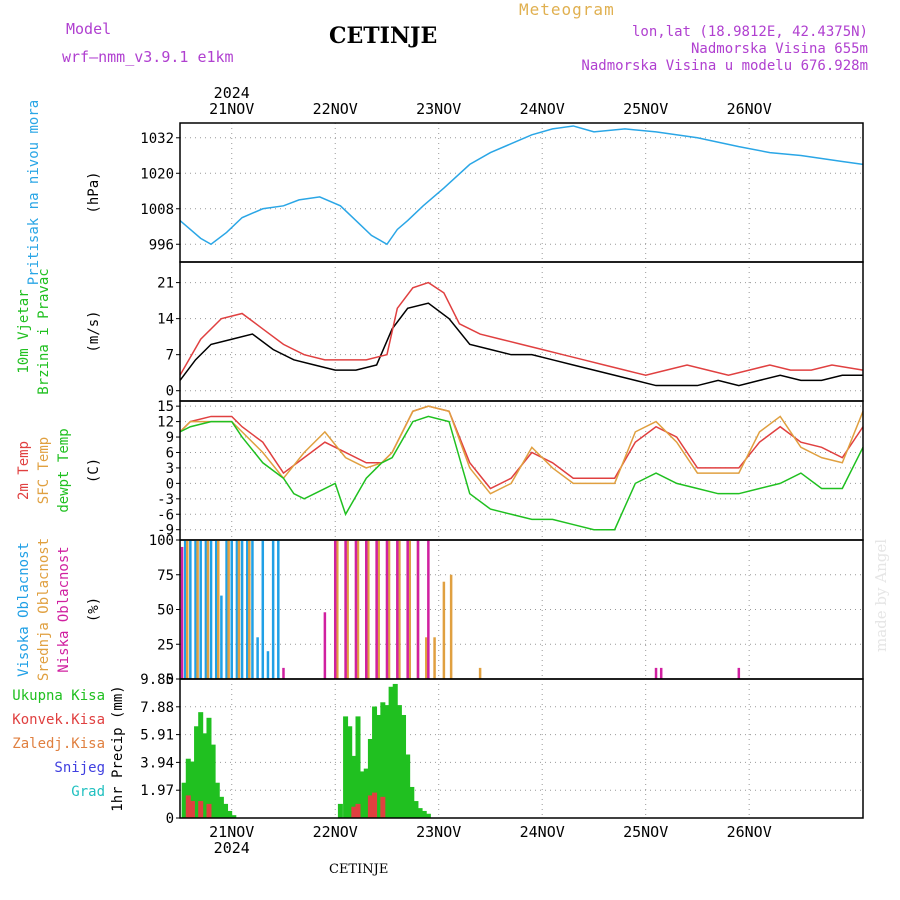 Image resolution: width=900 pixels, height=900 pixels. What do you see at coordinates (231, 109) in the screenshot?
I see `top-date-label: 21NOV` at bounding box center [231, 109].